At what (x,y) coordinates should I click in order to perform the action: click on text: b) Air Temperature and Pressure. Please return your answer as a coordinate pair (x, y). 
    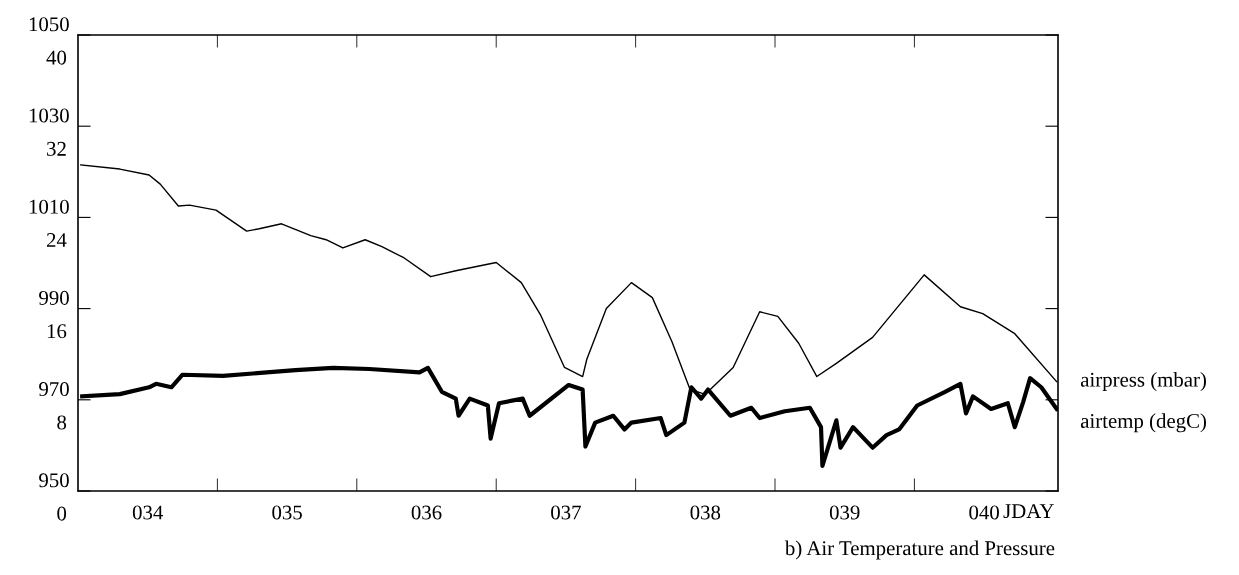
    Looking at the image, I should click on (919, 550).